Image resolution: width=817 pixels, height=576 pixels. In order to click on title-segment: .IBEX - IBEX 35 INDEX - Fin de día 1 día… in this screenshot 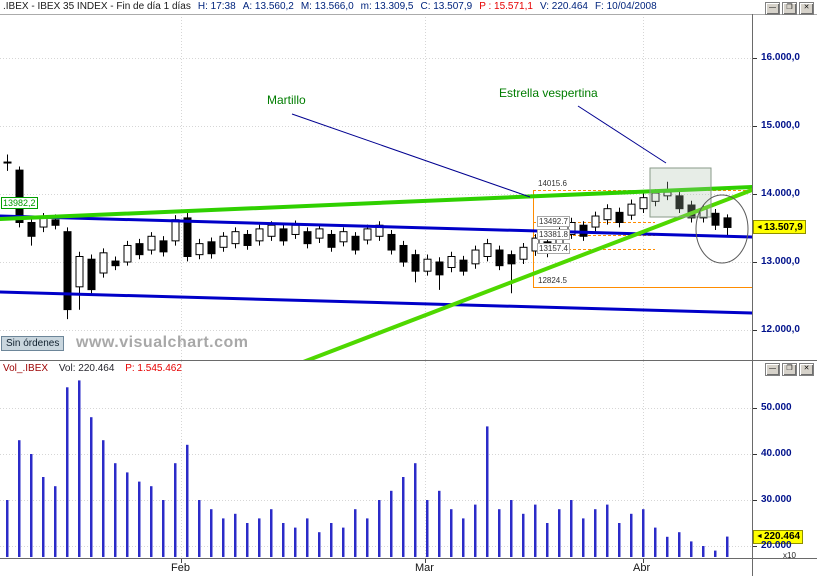, I will do `click(97, 6)`.